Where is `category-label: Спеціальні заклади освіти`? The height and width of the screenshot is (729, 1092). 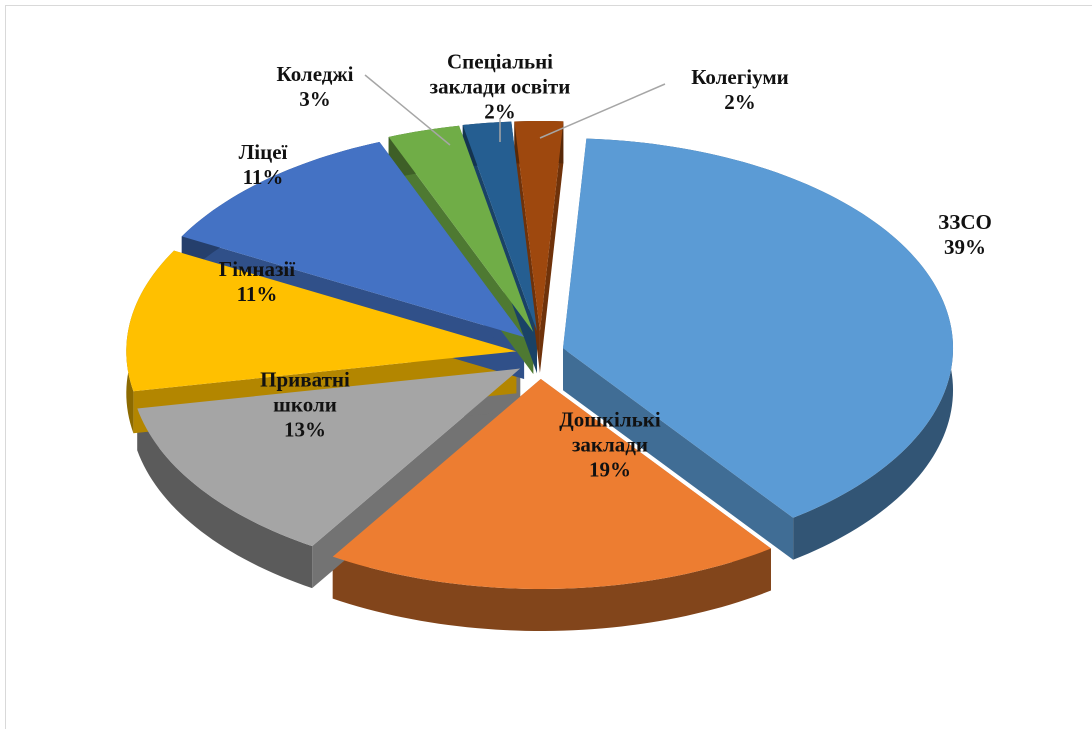 category-label: Спеціальні заклади освіти is located at coordinates (500, 74).